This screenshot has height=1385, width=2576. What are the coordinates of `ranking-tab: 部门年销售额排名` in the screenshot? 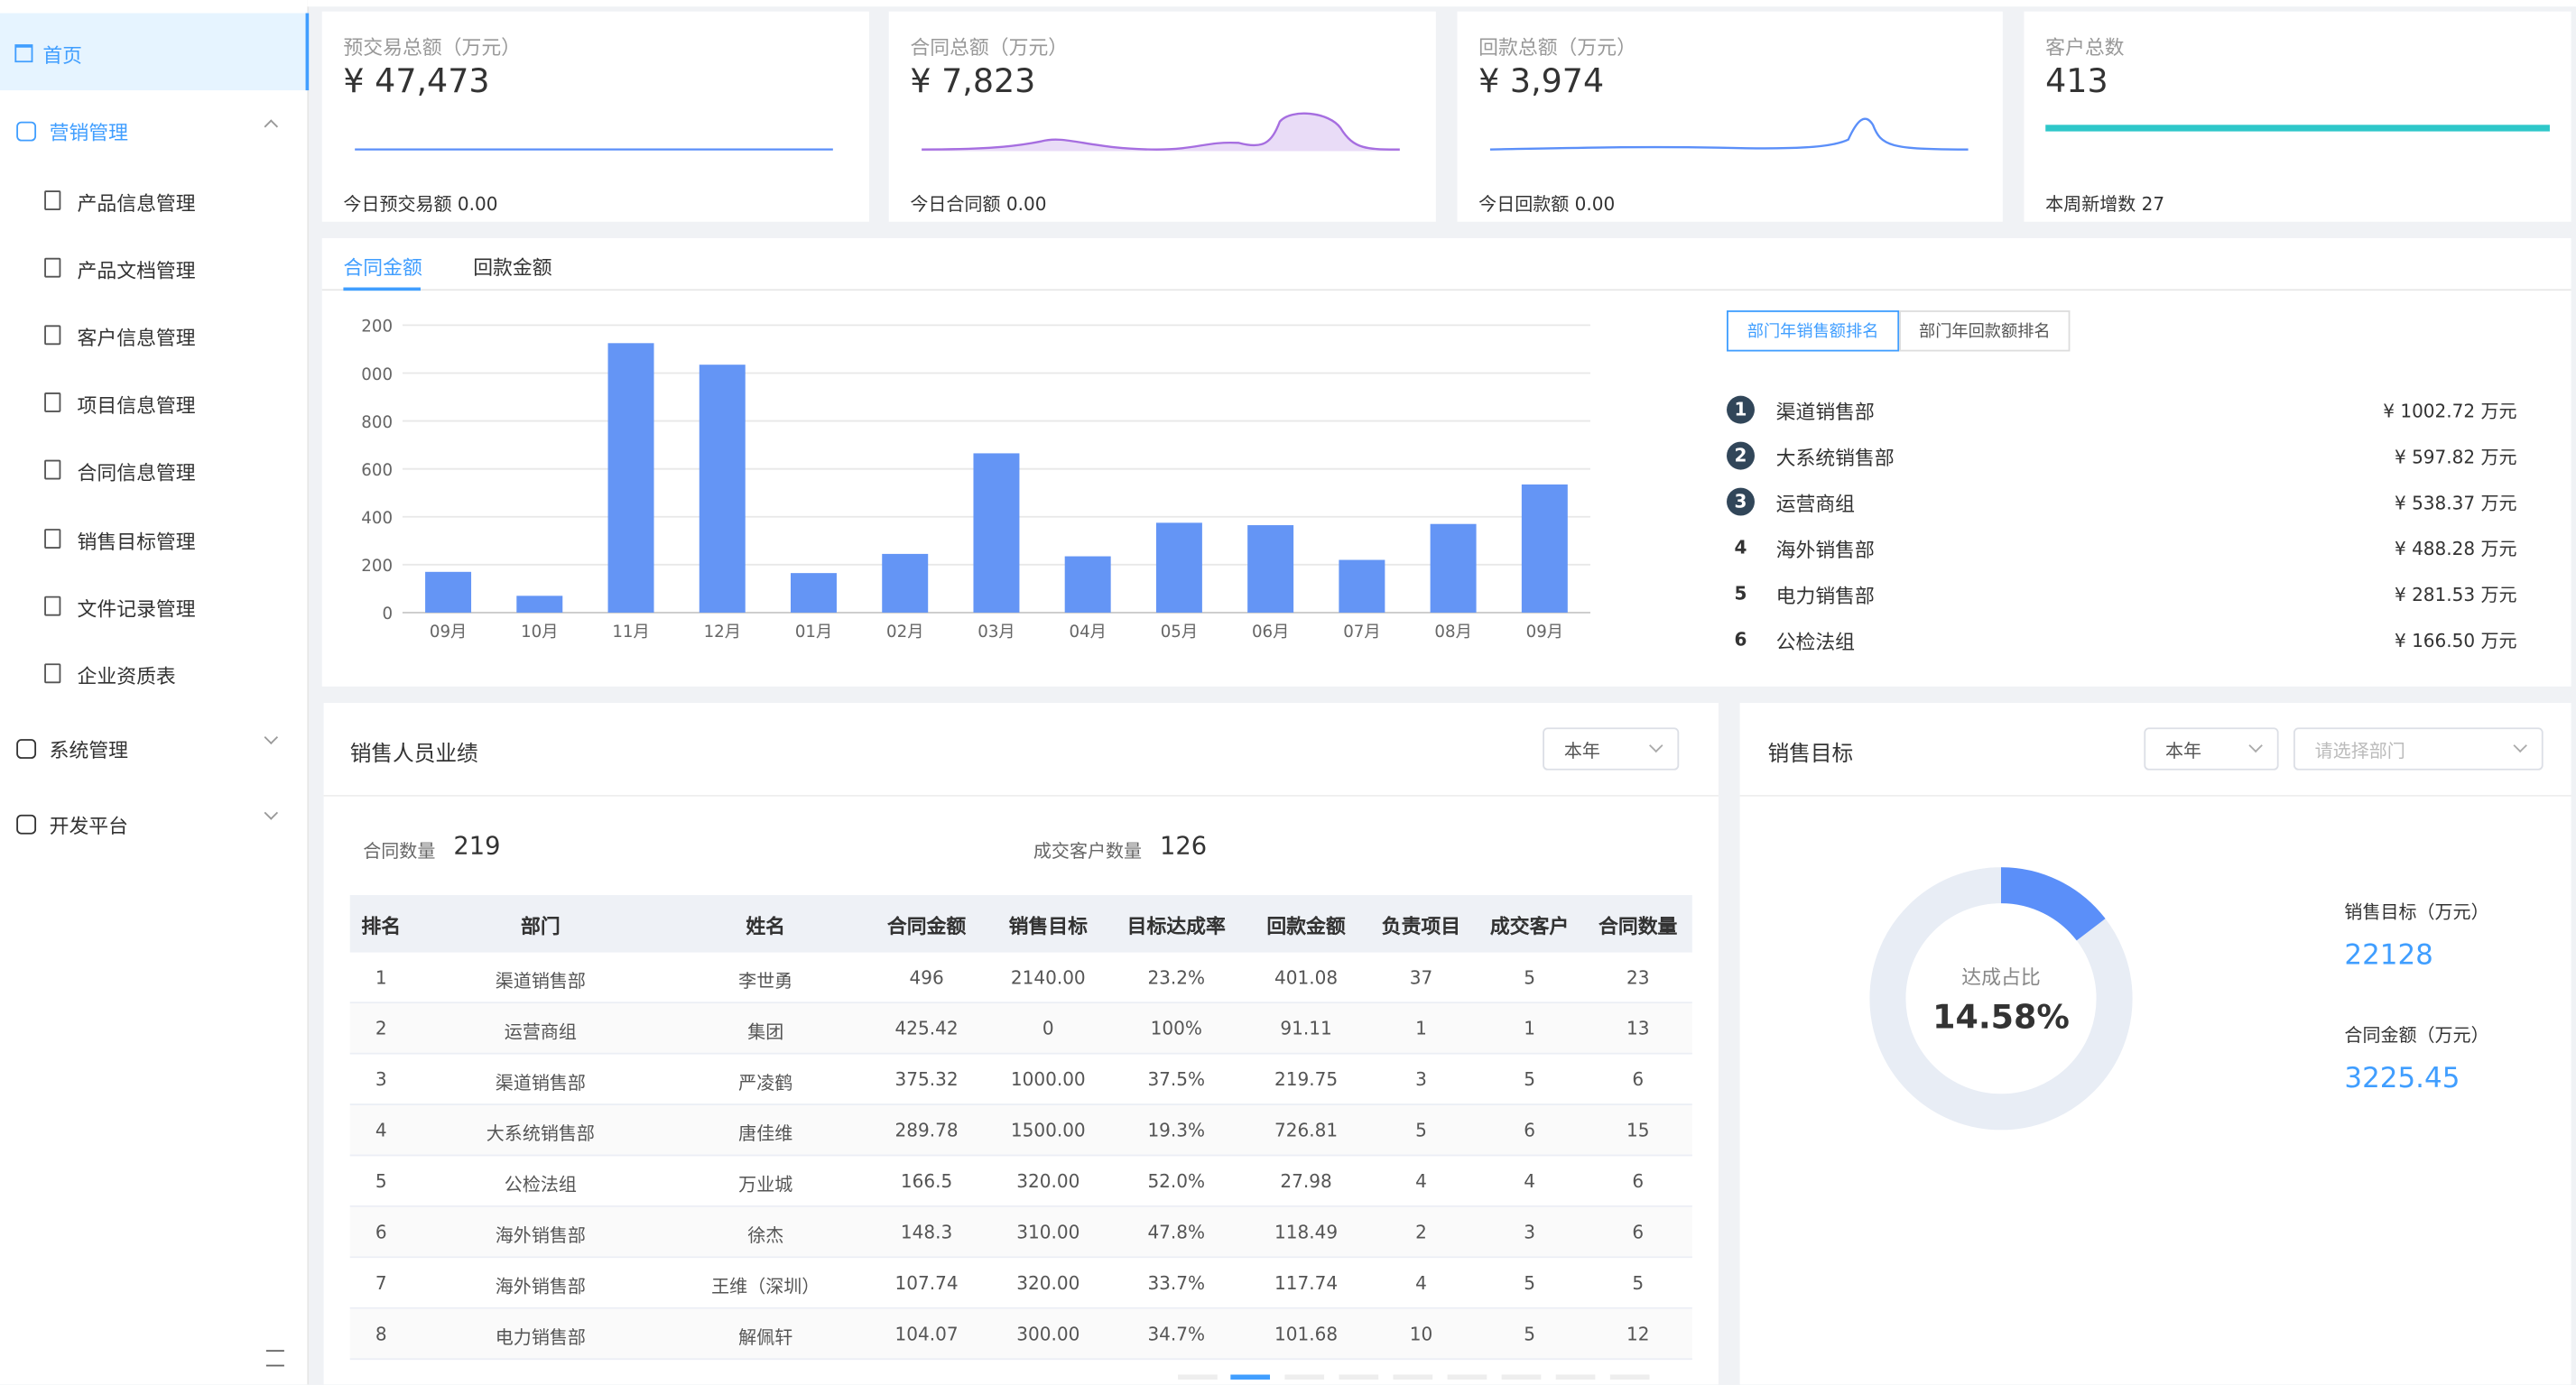 It's located at (1814, 331).